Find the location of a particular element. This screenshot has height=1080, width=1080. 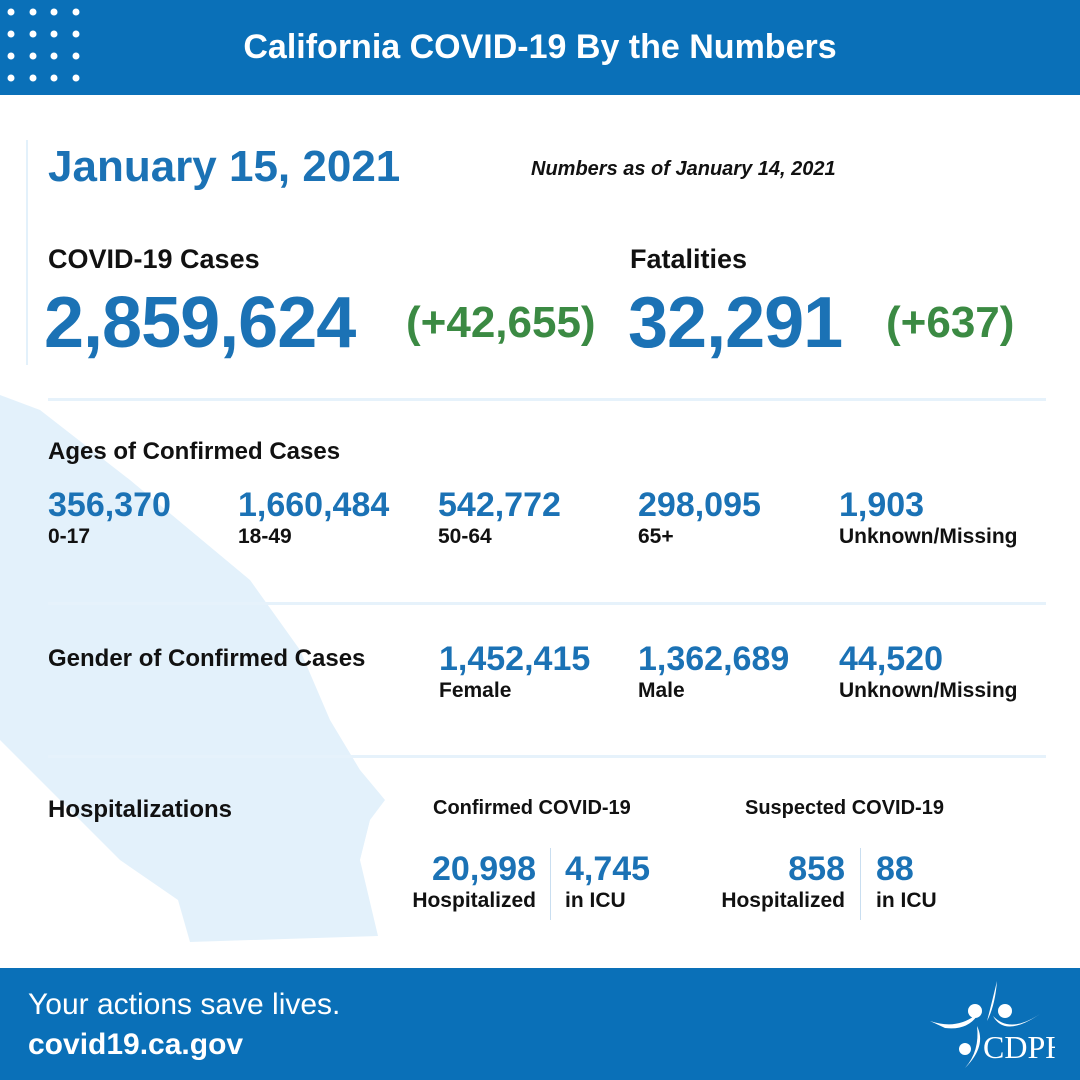

fatalities-total: 32,291 is located at coordinates (735, 323).